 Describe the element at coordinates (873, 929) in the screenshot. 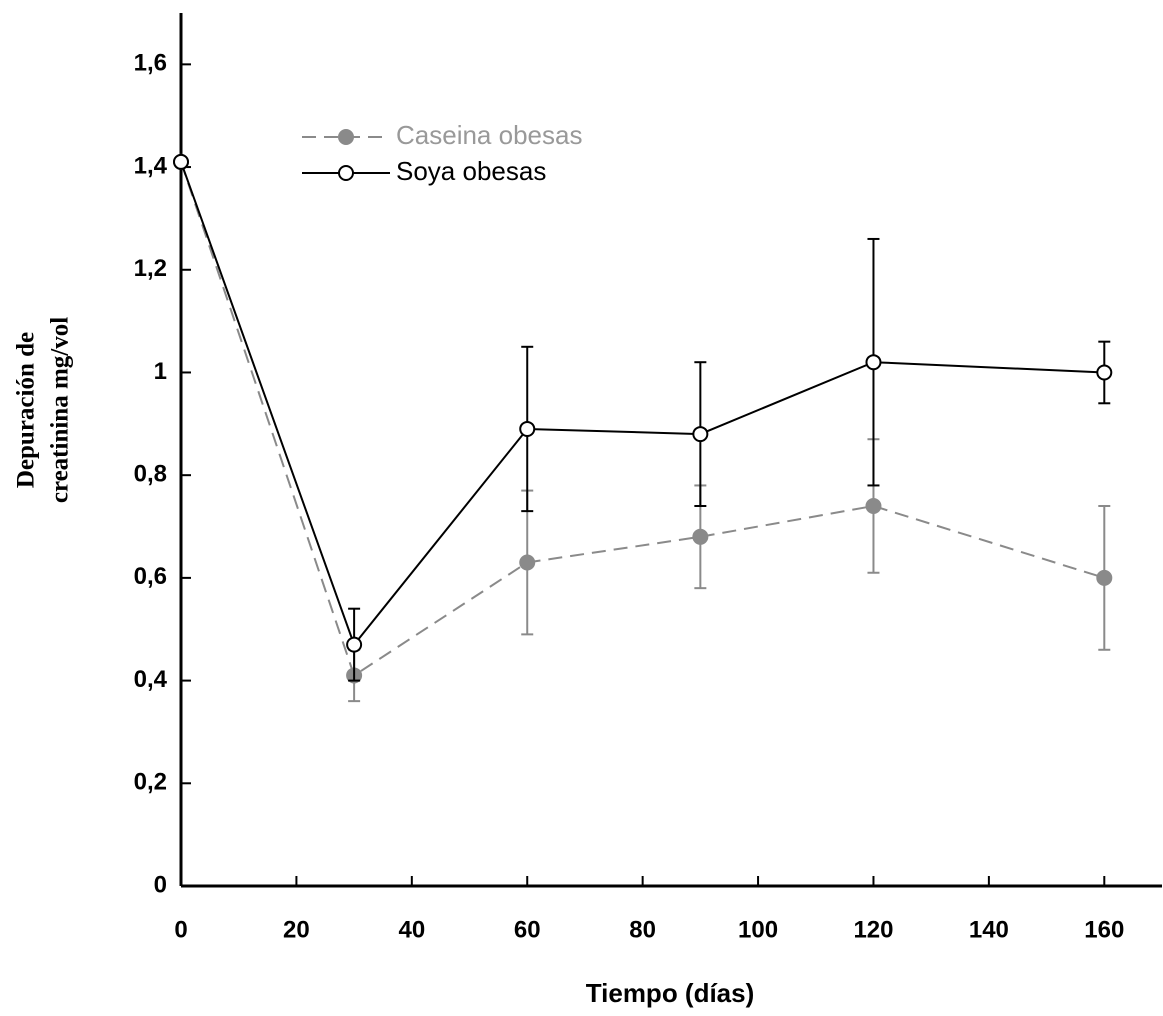

I see `x-tick-label: 120` at that location.